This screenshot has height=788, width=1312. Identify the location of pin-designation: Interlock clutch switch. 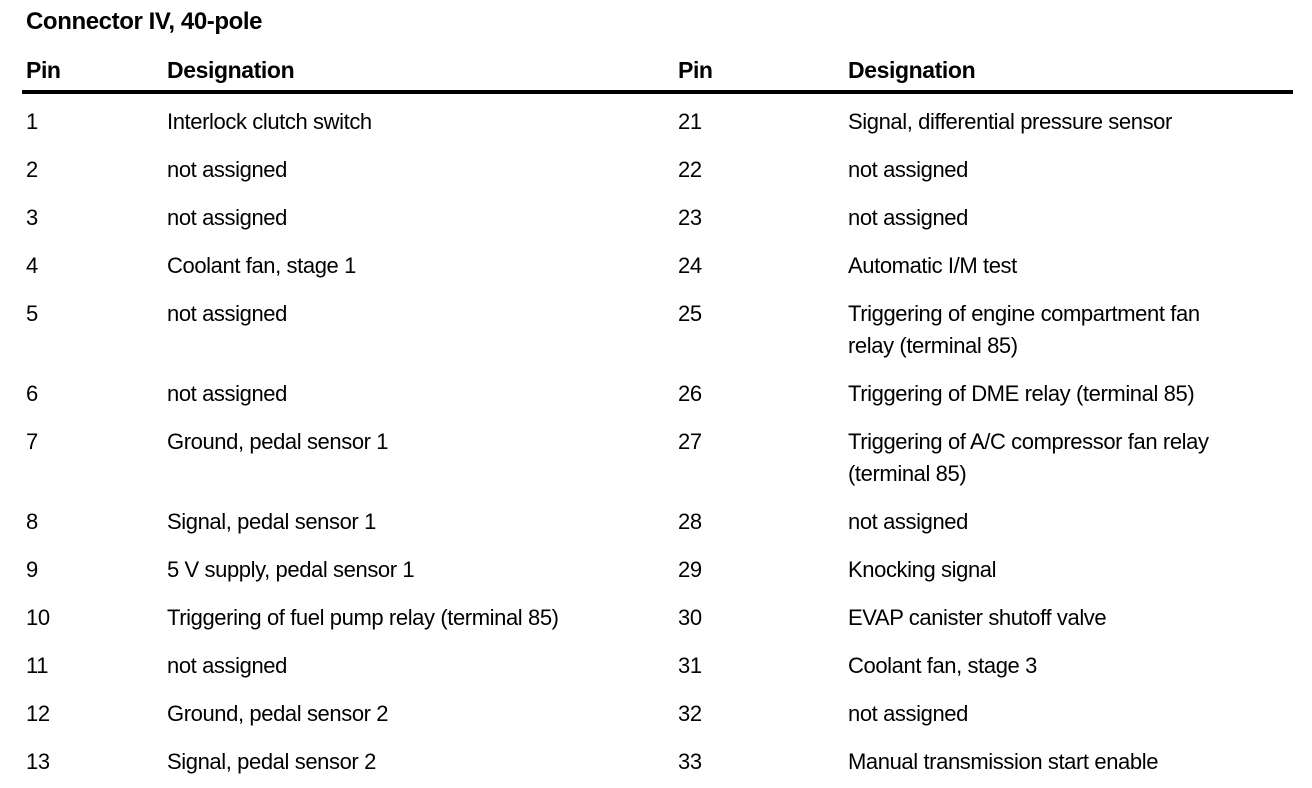
(269, 121).